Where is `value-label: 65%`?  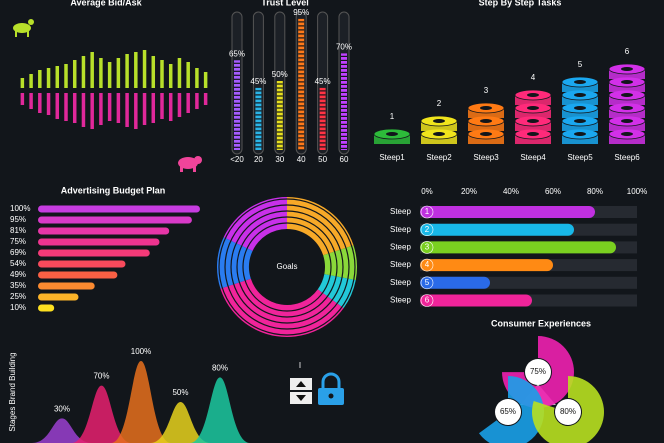
value-label: 65% is located at coordinates (508, 411).